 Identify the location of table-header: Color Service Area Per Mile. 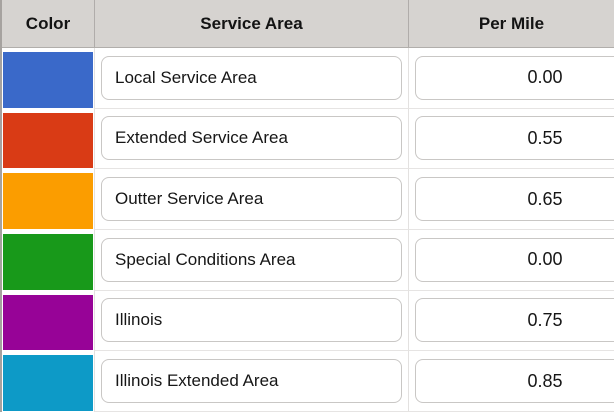
(308, 24).